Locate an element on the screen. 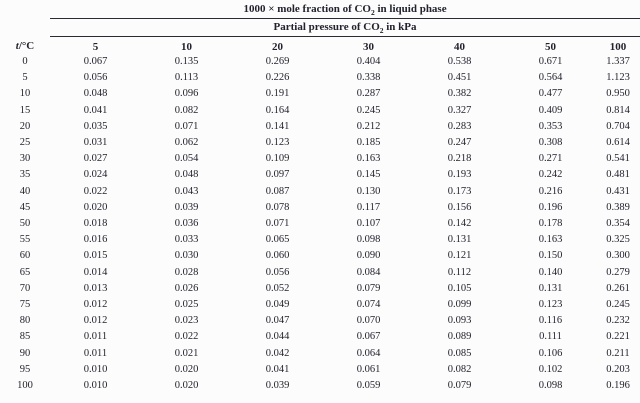 The width and height of the screenshot is (640, 403). value-cell: 0.541 is located at coordinates (618, 159).